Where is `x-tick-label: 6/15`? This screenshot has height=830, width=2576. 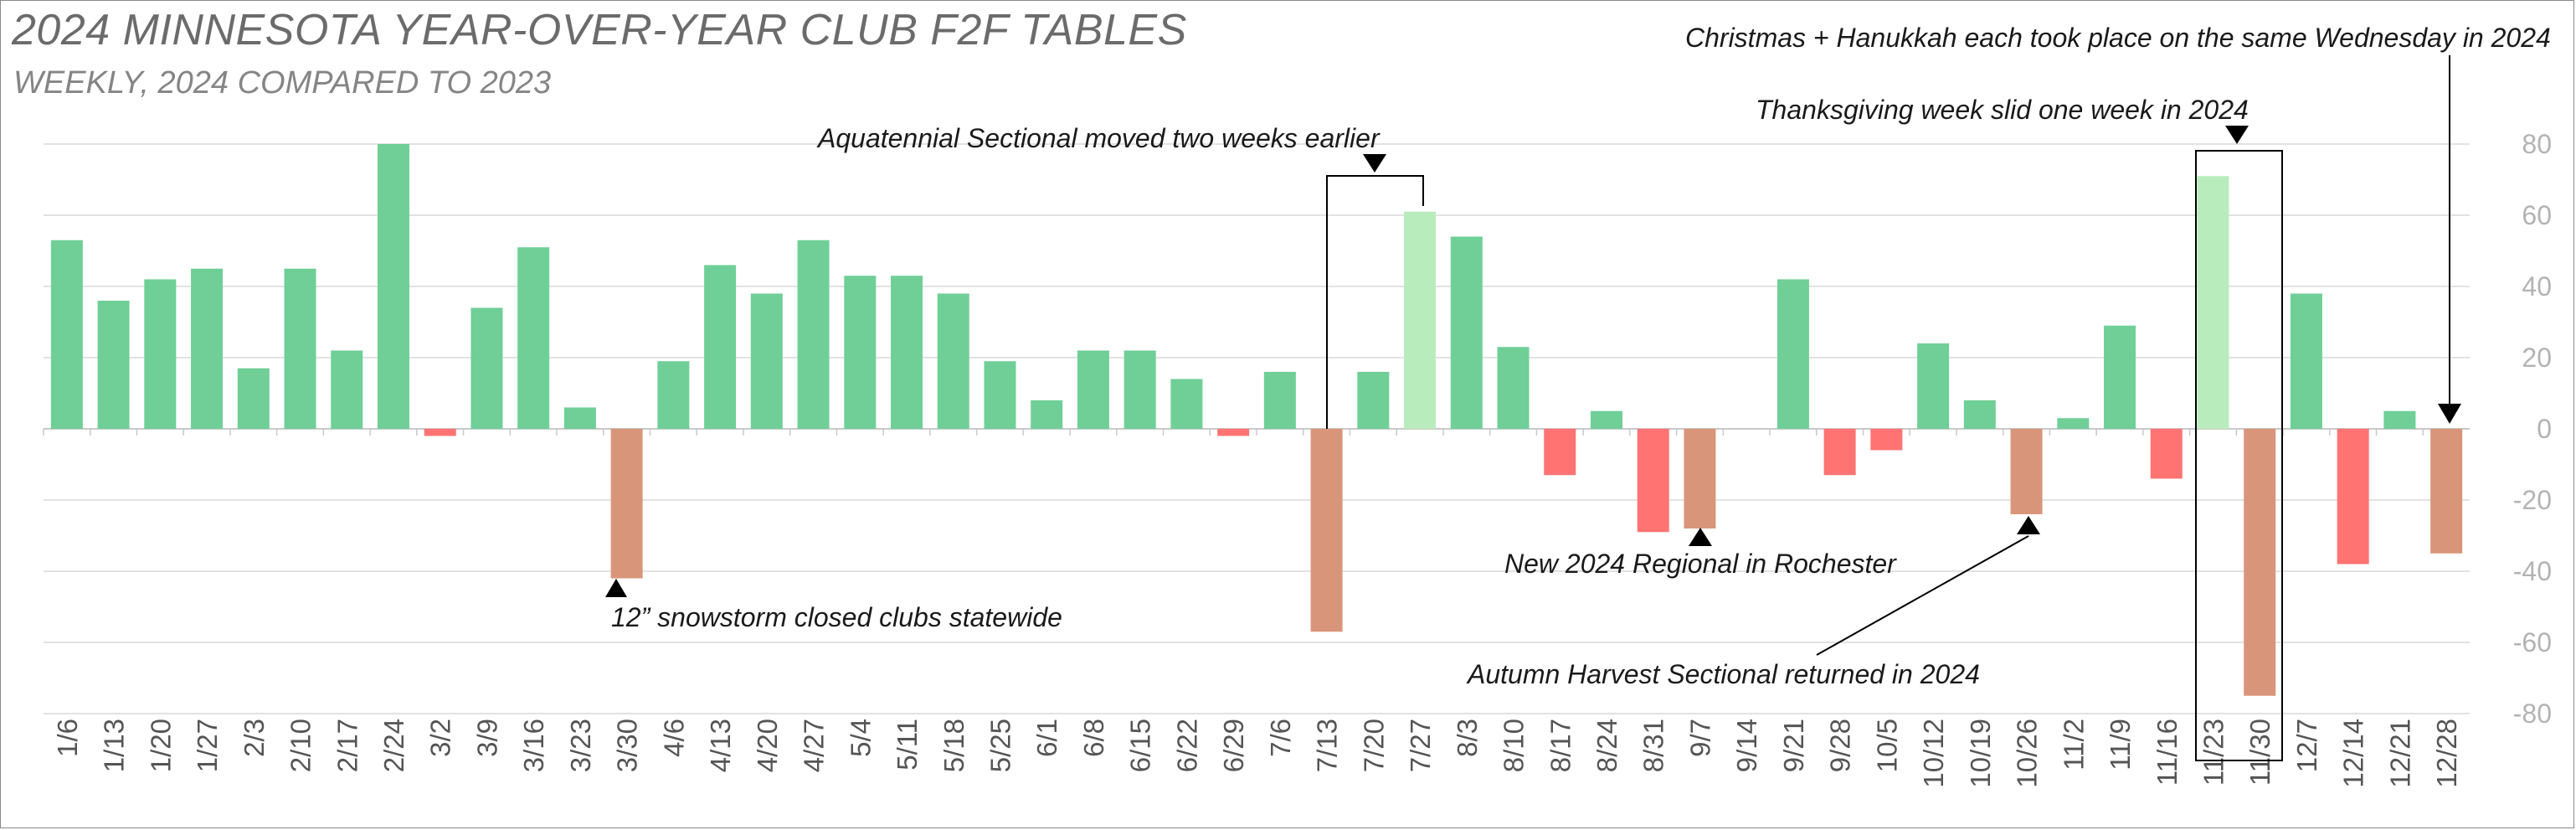 x-tick-label: 6/15 is located at coordinates (1141, 745).